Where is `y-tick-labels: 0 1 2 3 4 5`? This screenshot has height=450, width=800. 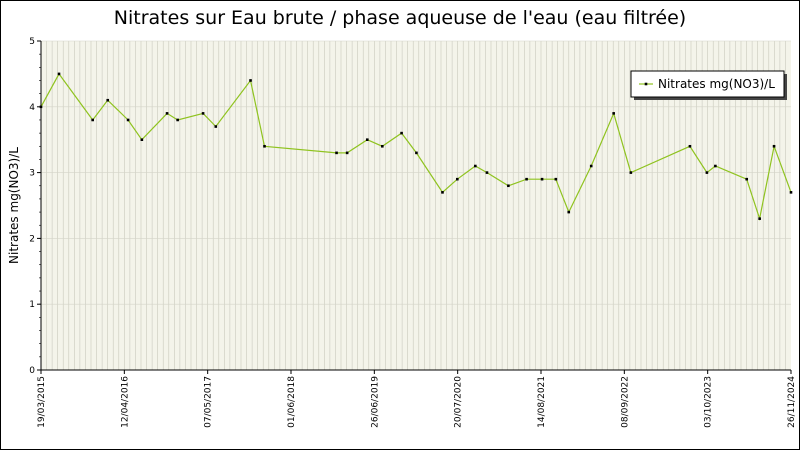
y-tick-labels: 0 1 2 3 4 5 is located at coordinates (35, 206).